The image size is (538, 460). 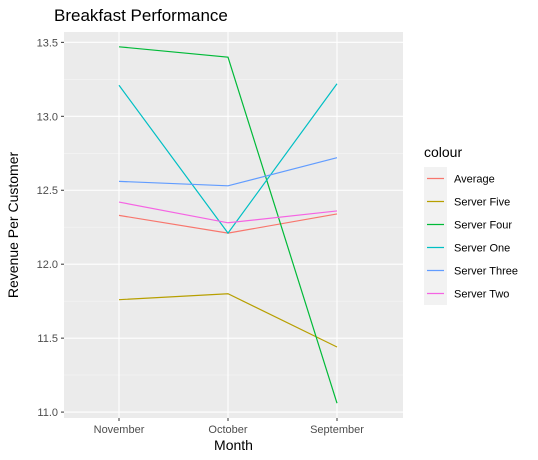 What do you see at coordinates (228, 212) in the screenshot?
I see `series-line-server-two` at bounding box center [228, 212].